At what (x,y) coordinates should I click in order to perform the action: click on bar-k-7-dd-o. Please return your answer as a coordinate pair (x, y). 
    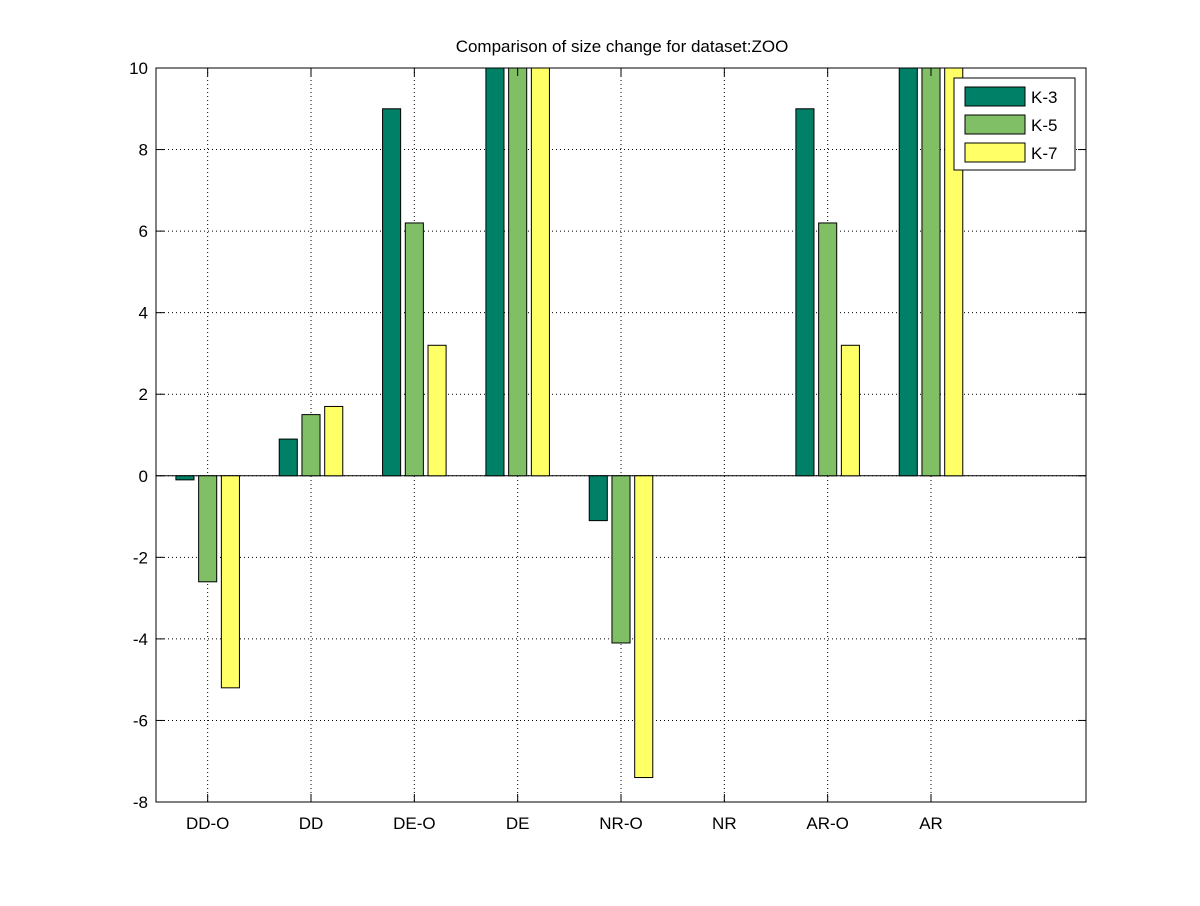
    Looking at the image, I should click on (230, 582).